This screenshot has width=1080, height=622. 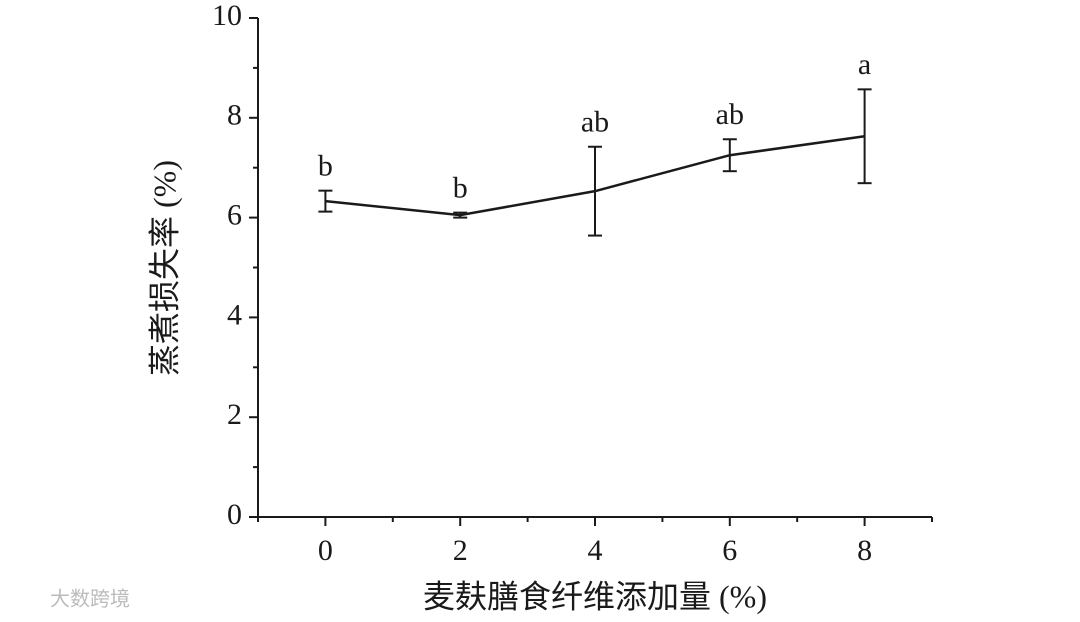 I want to click on x-tick-label: 8, so click(x=864, y=550).